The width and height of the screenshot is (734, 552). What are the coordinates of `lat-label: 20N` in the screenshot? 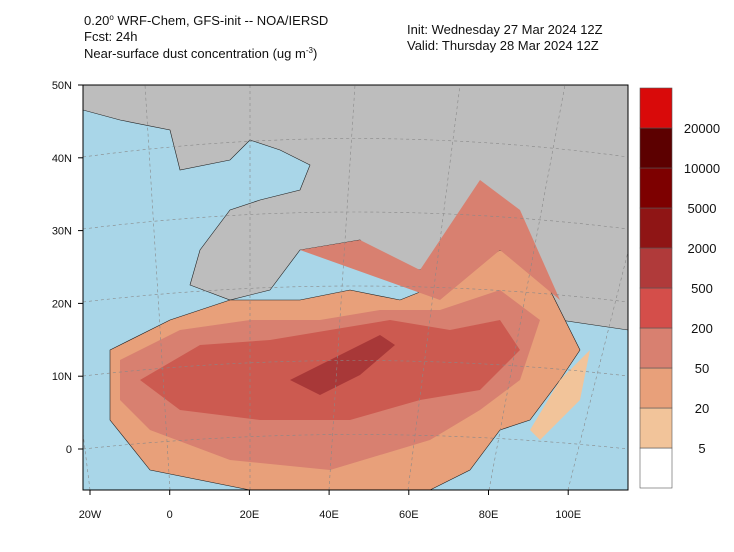 It's located at (62, 304).